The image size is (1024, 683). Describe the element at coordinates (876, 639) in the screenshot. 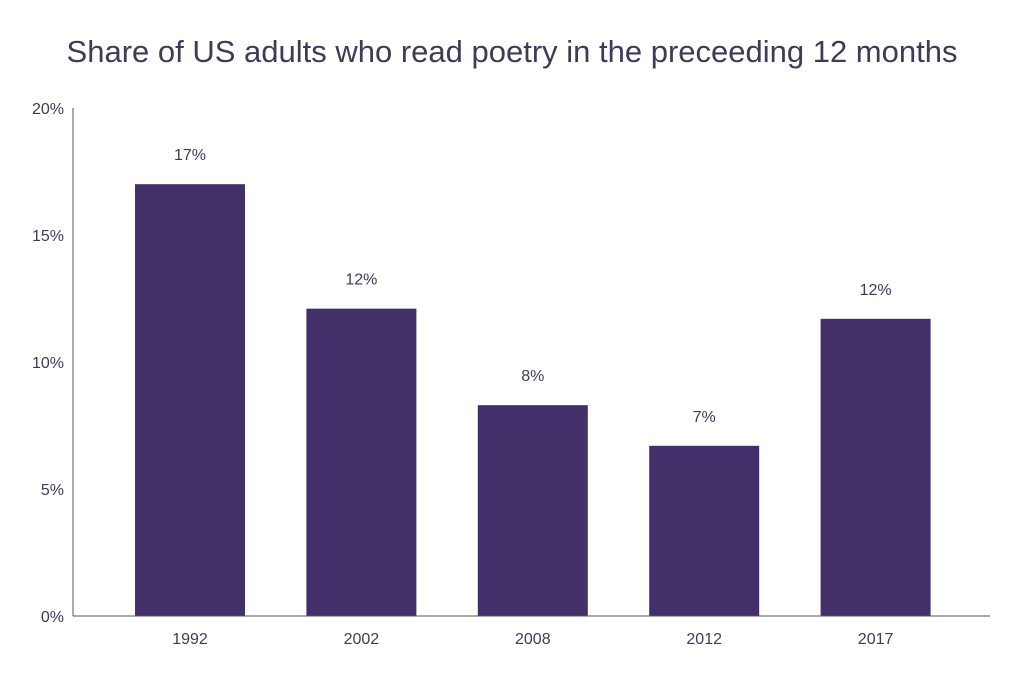

I see `x-tick-label: 2017` at that location.